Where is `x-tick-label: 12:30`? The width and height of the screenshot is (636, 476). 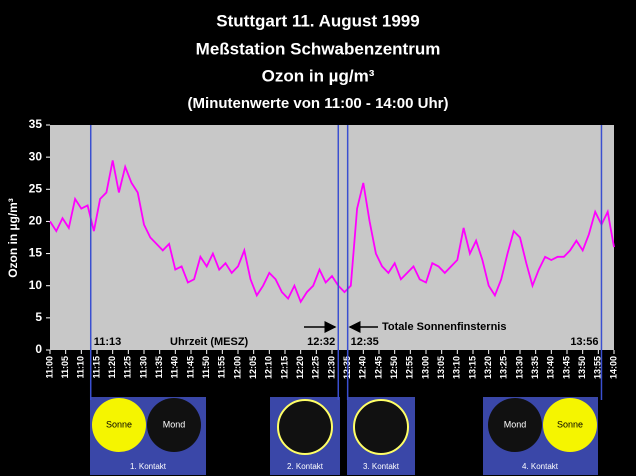
x-tick-label: 12:30 is located at coordinates (331, 367).